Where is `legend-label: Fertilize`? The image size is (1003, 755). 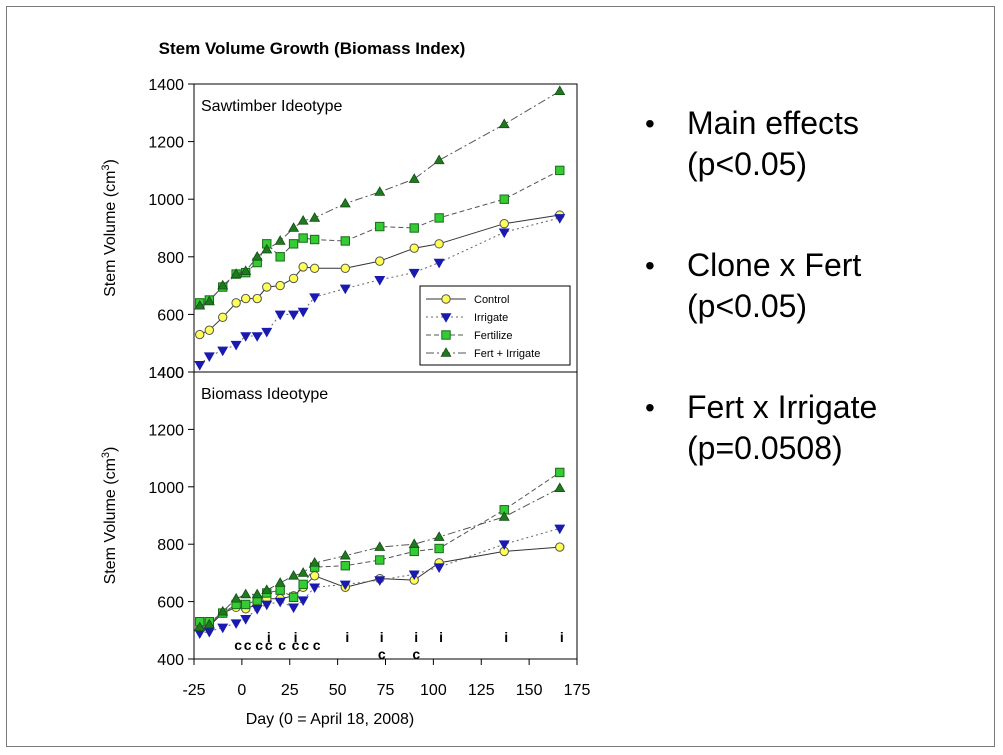
legend-label: Fertilize is located at coordinates (493, 336).